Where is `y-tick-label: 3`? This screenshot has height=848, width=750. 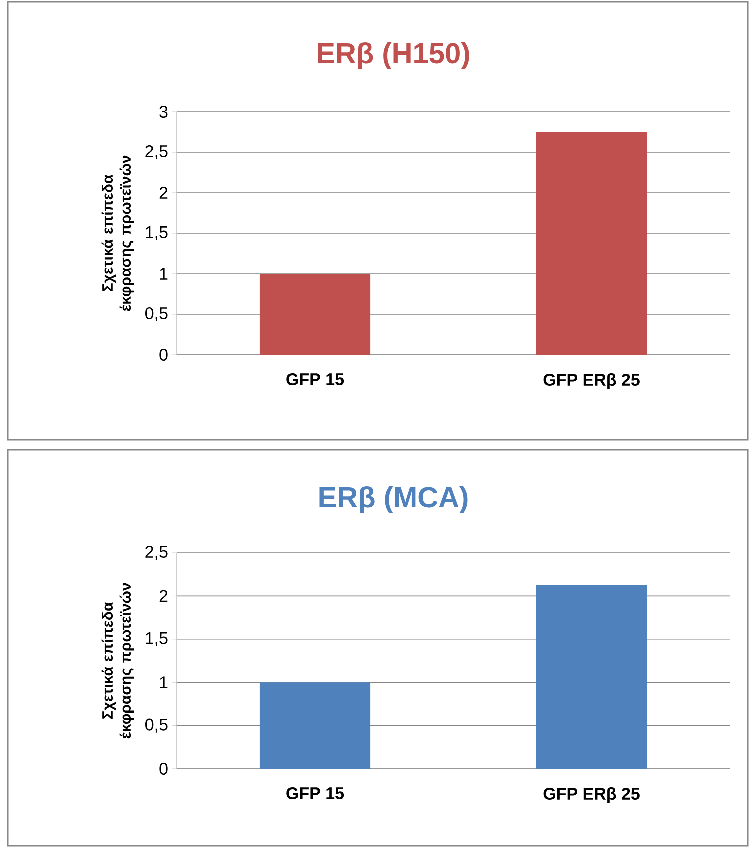
y-tick-label: 3 is located at coordinates (164, 112).